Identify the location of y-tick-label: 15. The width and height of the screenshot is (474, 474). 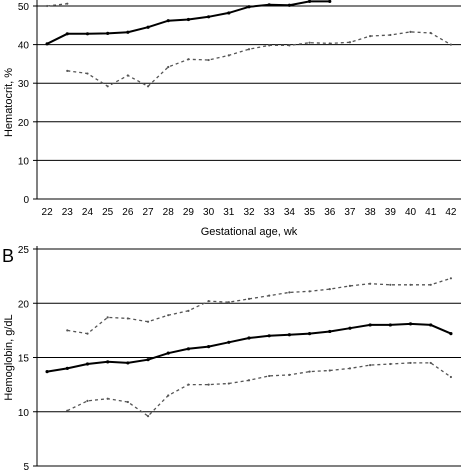
(24, 359).